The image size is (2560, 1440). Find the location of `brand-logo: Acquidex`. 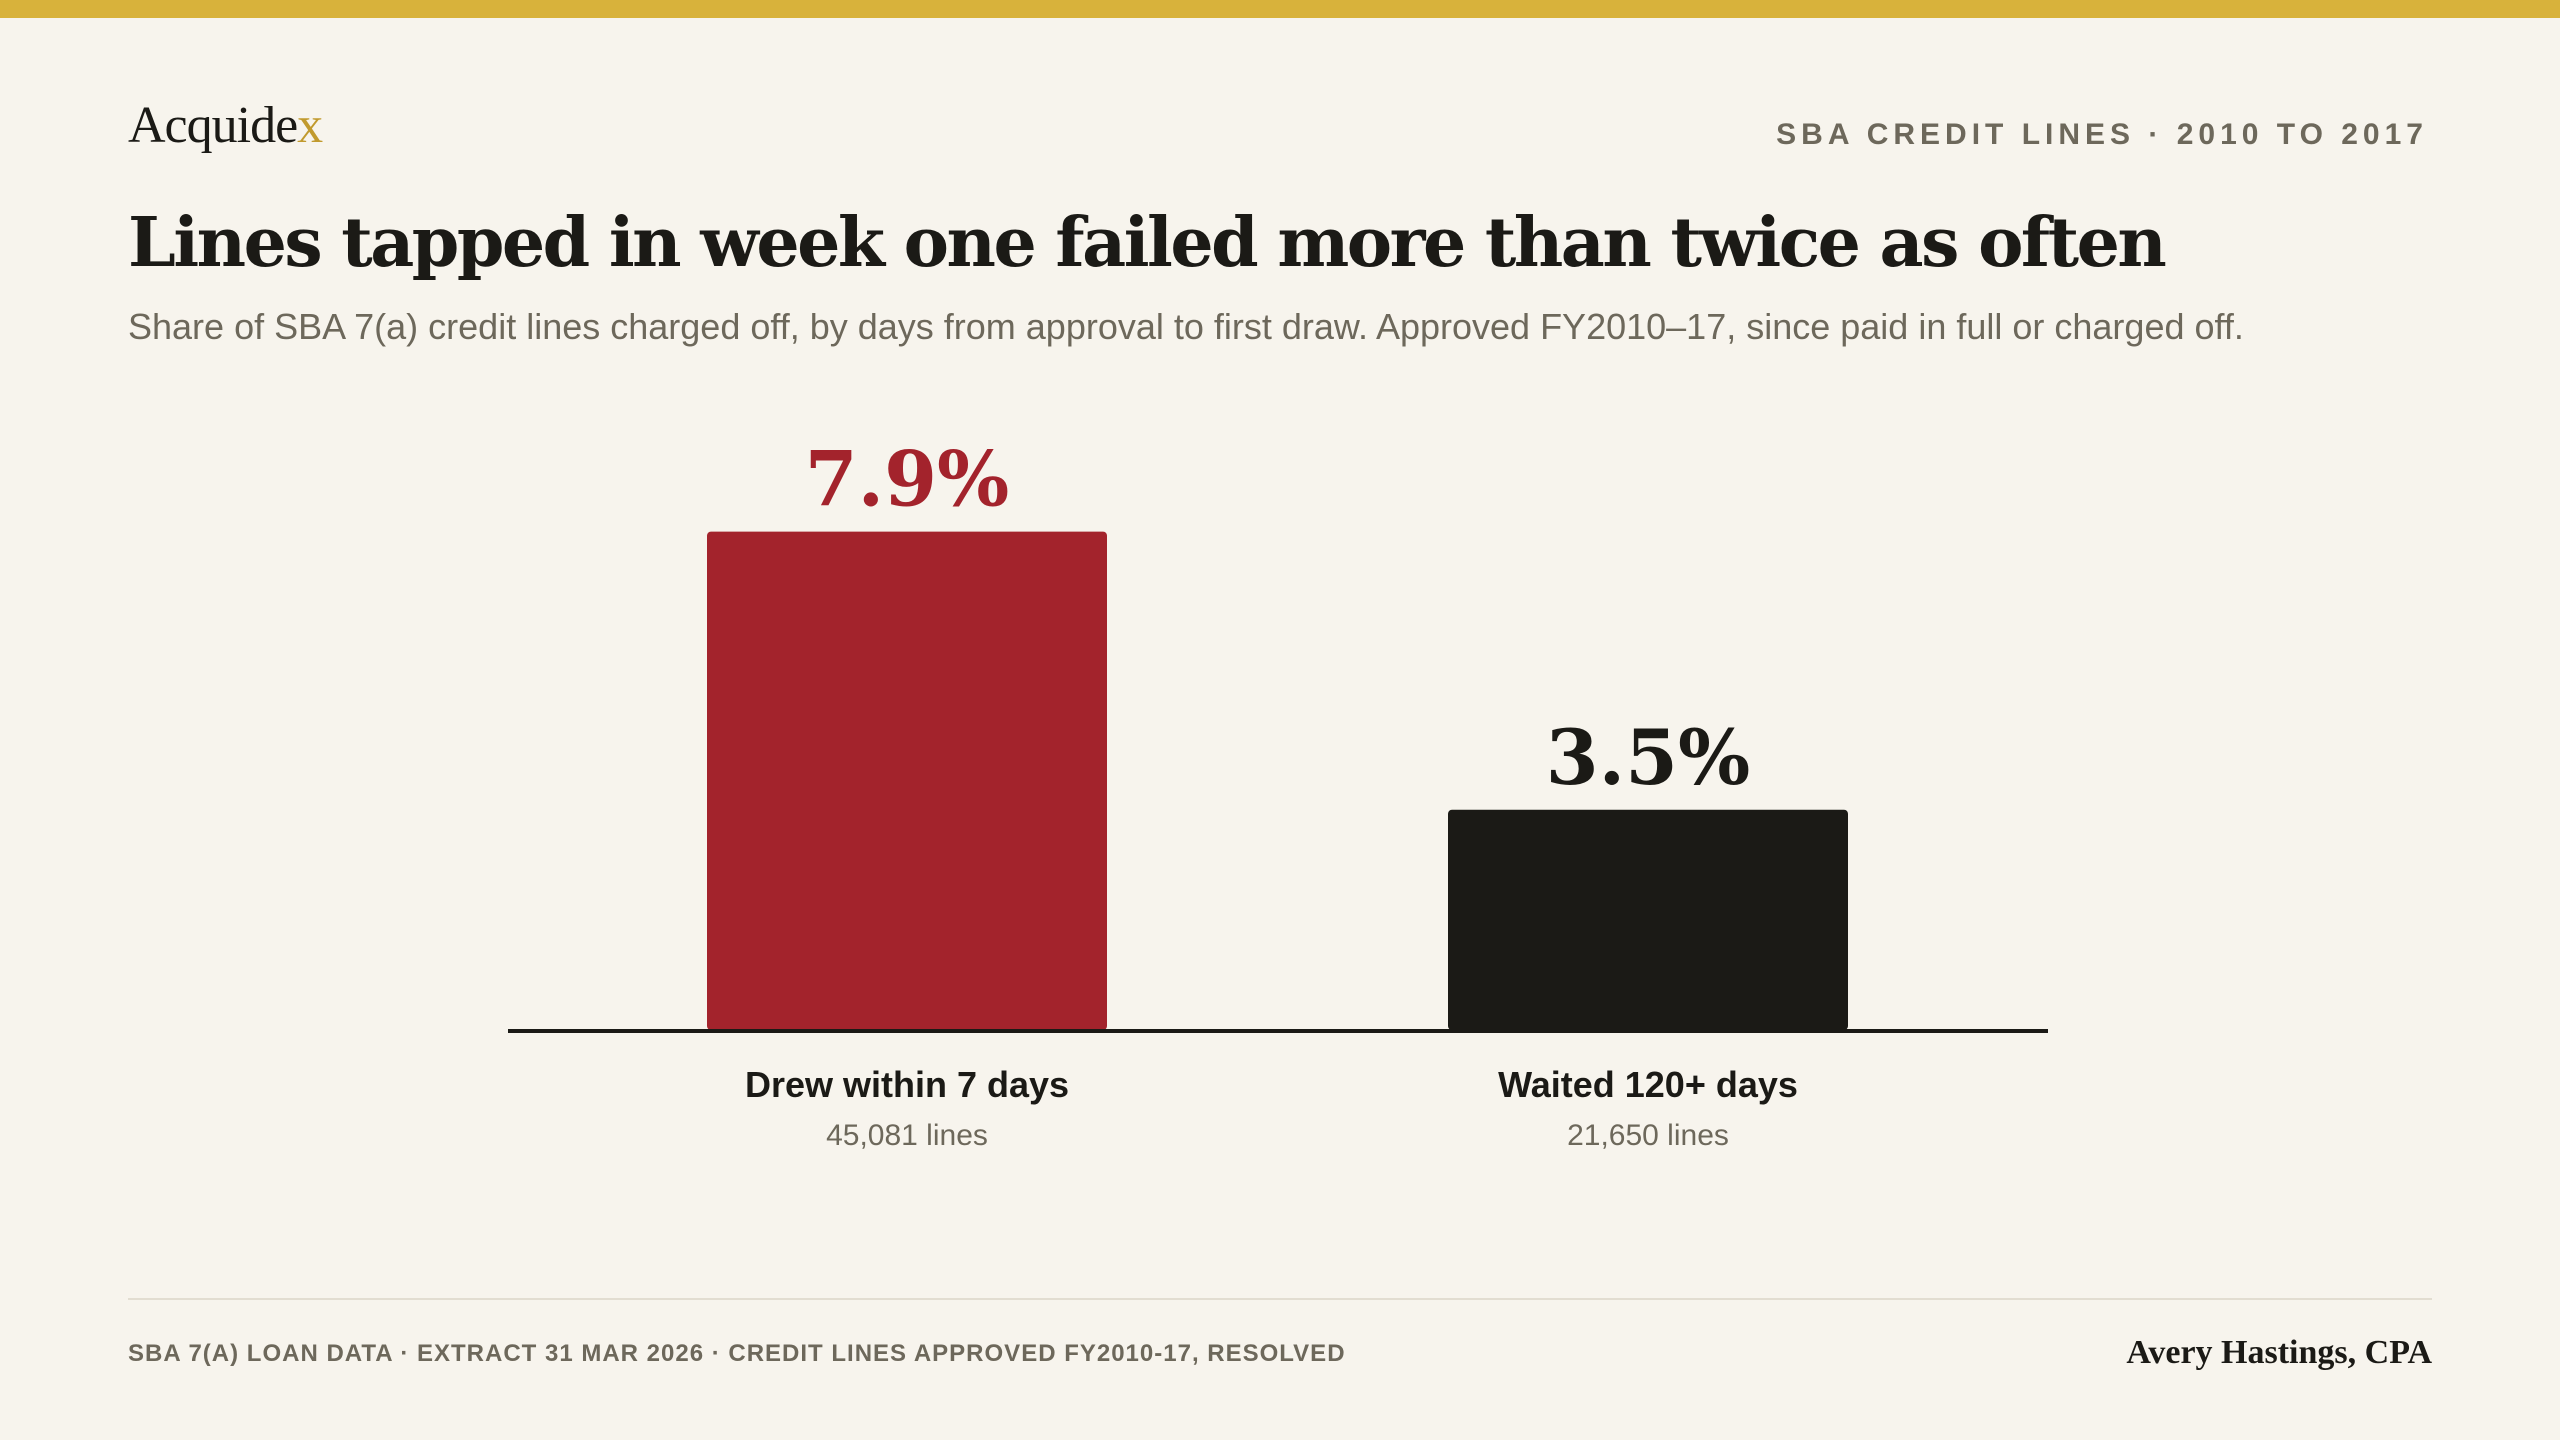

brand-logo: Acquidex is located at coordinates (225, 125).